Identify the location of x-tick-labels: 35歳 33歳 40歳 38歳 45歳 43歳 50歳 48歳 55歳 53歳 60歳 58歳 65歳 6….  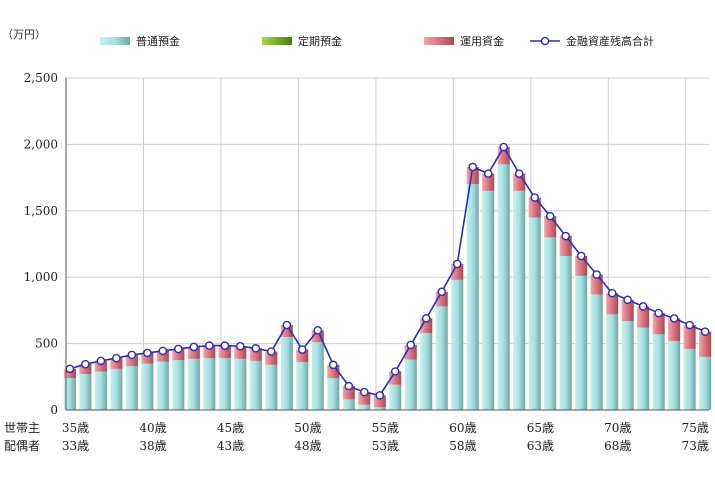
(385, 437).